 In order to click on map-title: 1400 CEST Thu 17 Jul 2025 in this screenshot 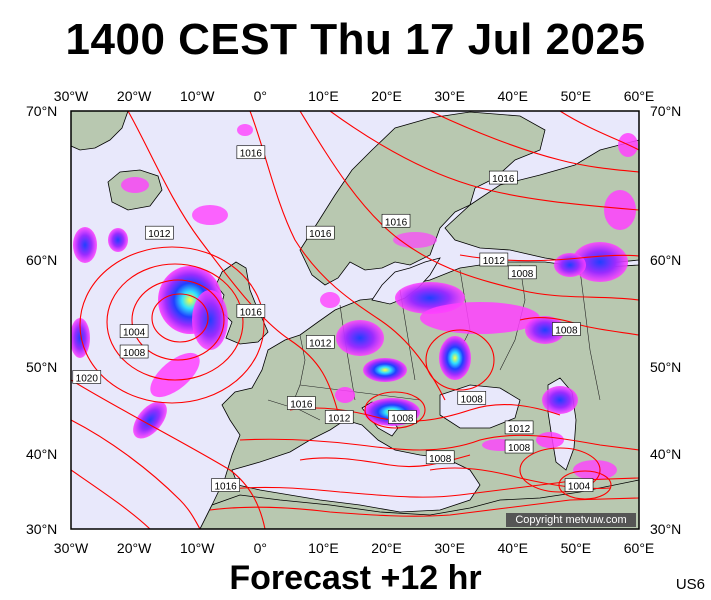, I will do `click(355, 39)`.